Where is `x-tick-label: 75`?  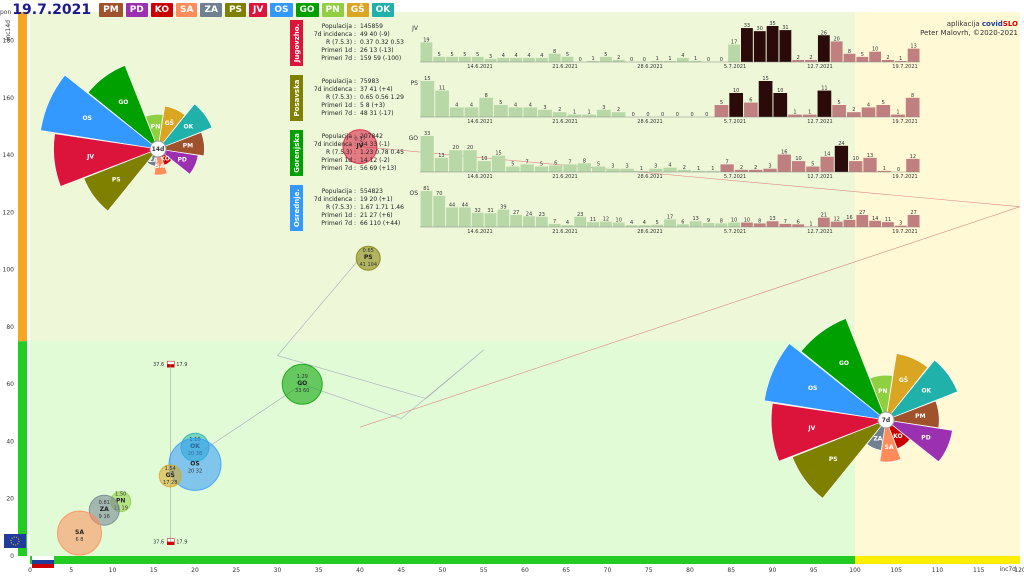
x-tick-label: 75 is located at coordinates (649, 570).